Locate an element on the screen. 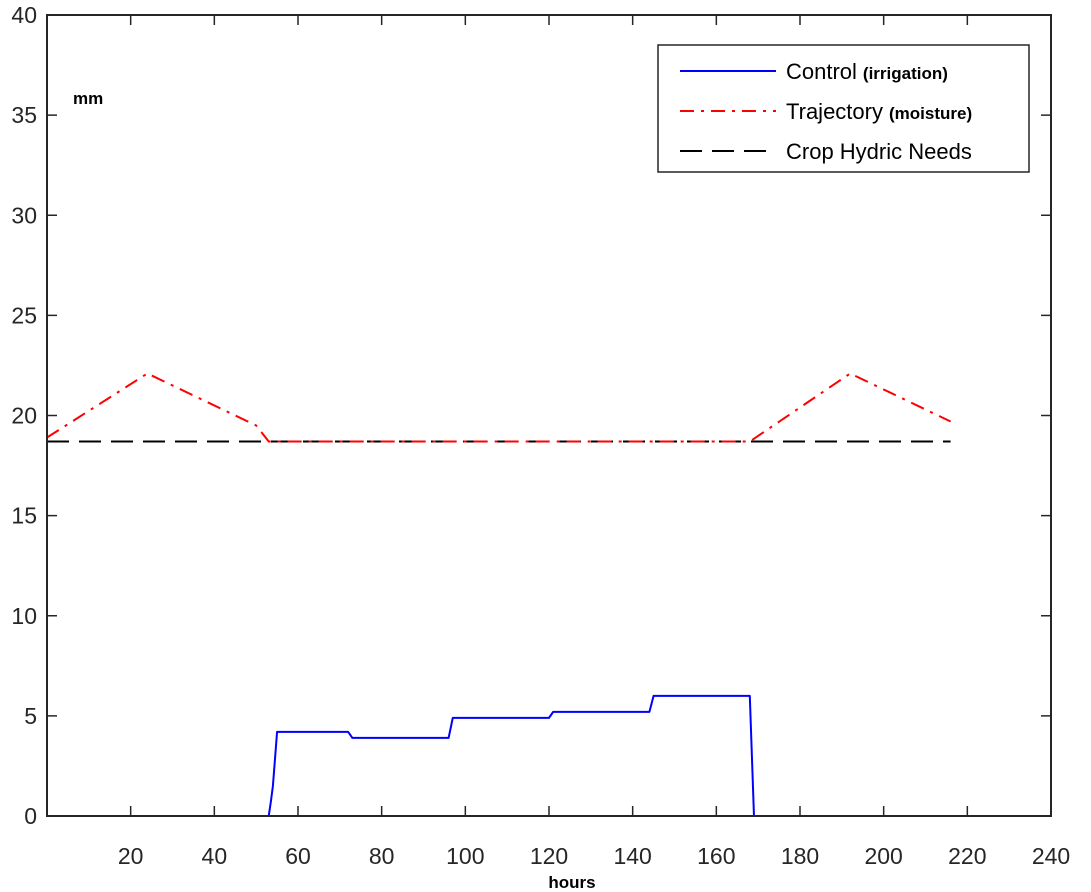  y-tick-label: 15 is located at coordinates (24, 516).